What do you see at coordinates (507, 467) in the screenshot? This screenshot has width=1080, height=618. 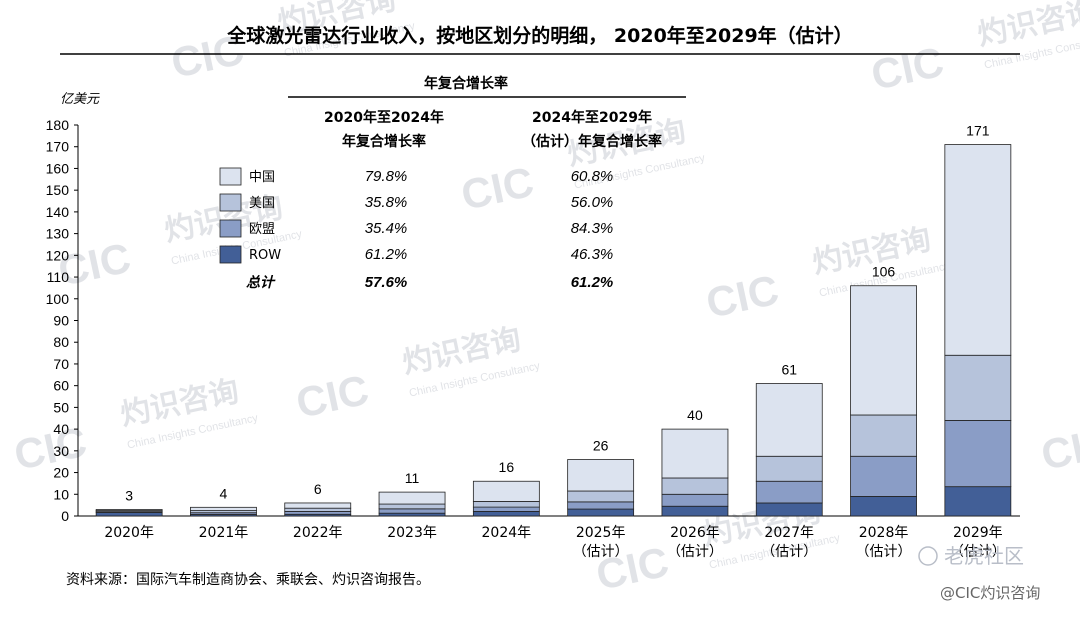 I see `bar-total-label: 16` at bounding box center [507, 467].